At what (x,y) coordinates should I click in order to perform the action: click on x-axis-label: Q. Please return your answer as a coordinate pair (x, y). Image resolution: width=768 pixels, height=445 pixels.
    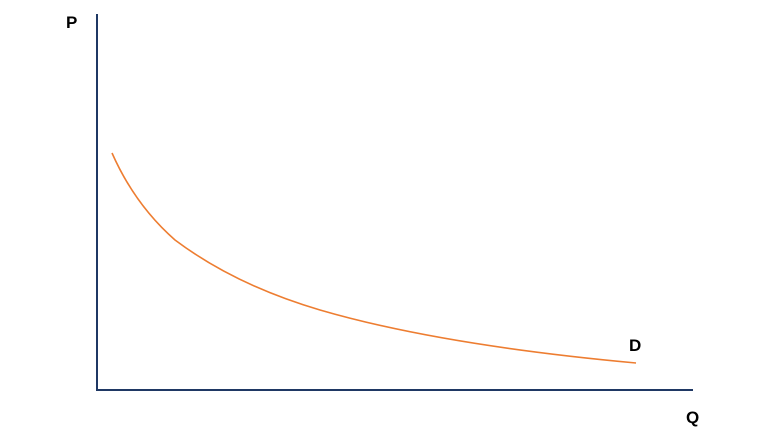
    Looking at the image, I should click on (692, 417).